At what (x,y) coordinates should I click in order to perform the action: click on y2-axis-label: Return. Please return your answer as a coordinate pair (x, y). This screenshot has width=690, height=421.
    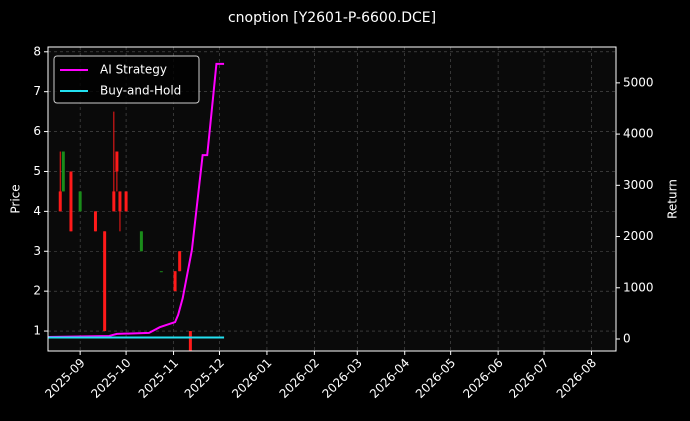
    Looking at the image, I should click on (673, 199).